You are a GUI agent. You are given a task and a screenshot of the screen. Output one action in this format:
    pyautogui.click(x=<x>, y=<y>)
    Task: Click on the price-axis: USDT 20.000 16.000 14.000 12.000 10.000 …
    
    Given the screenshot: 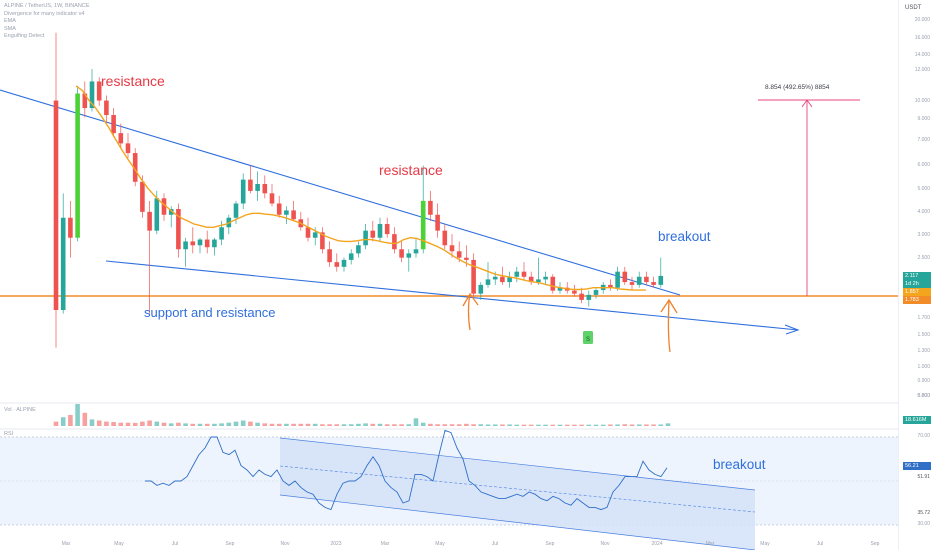 What is the action you would take?
    pyautogui.click(x=915, y=275)
    